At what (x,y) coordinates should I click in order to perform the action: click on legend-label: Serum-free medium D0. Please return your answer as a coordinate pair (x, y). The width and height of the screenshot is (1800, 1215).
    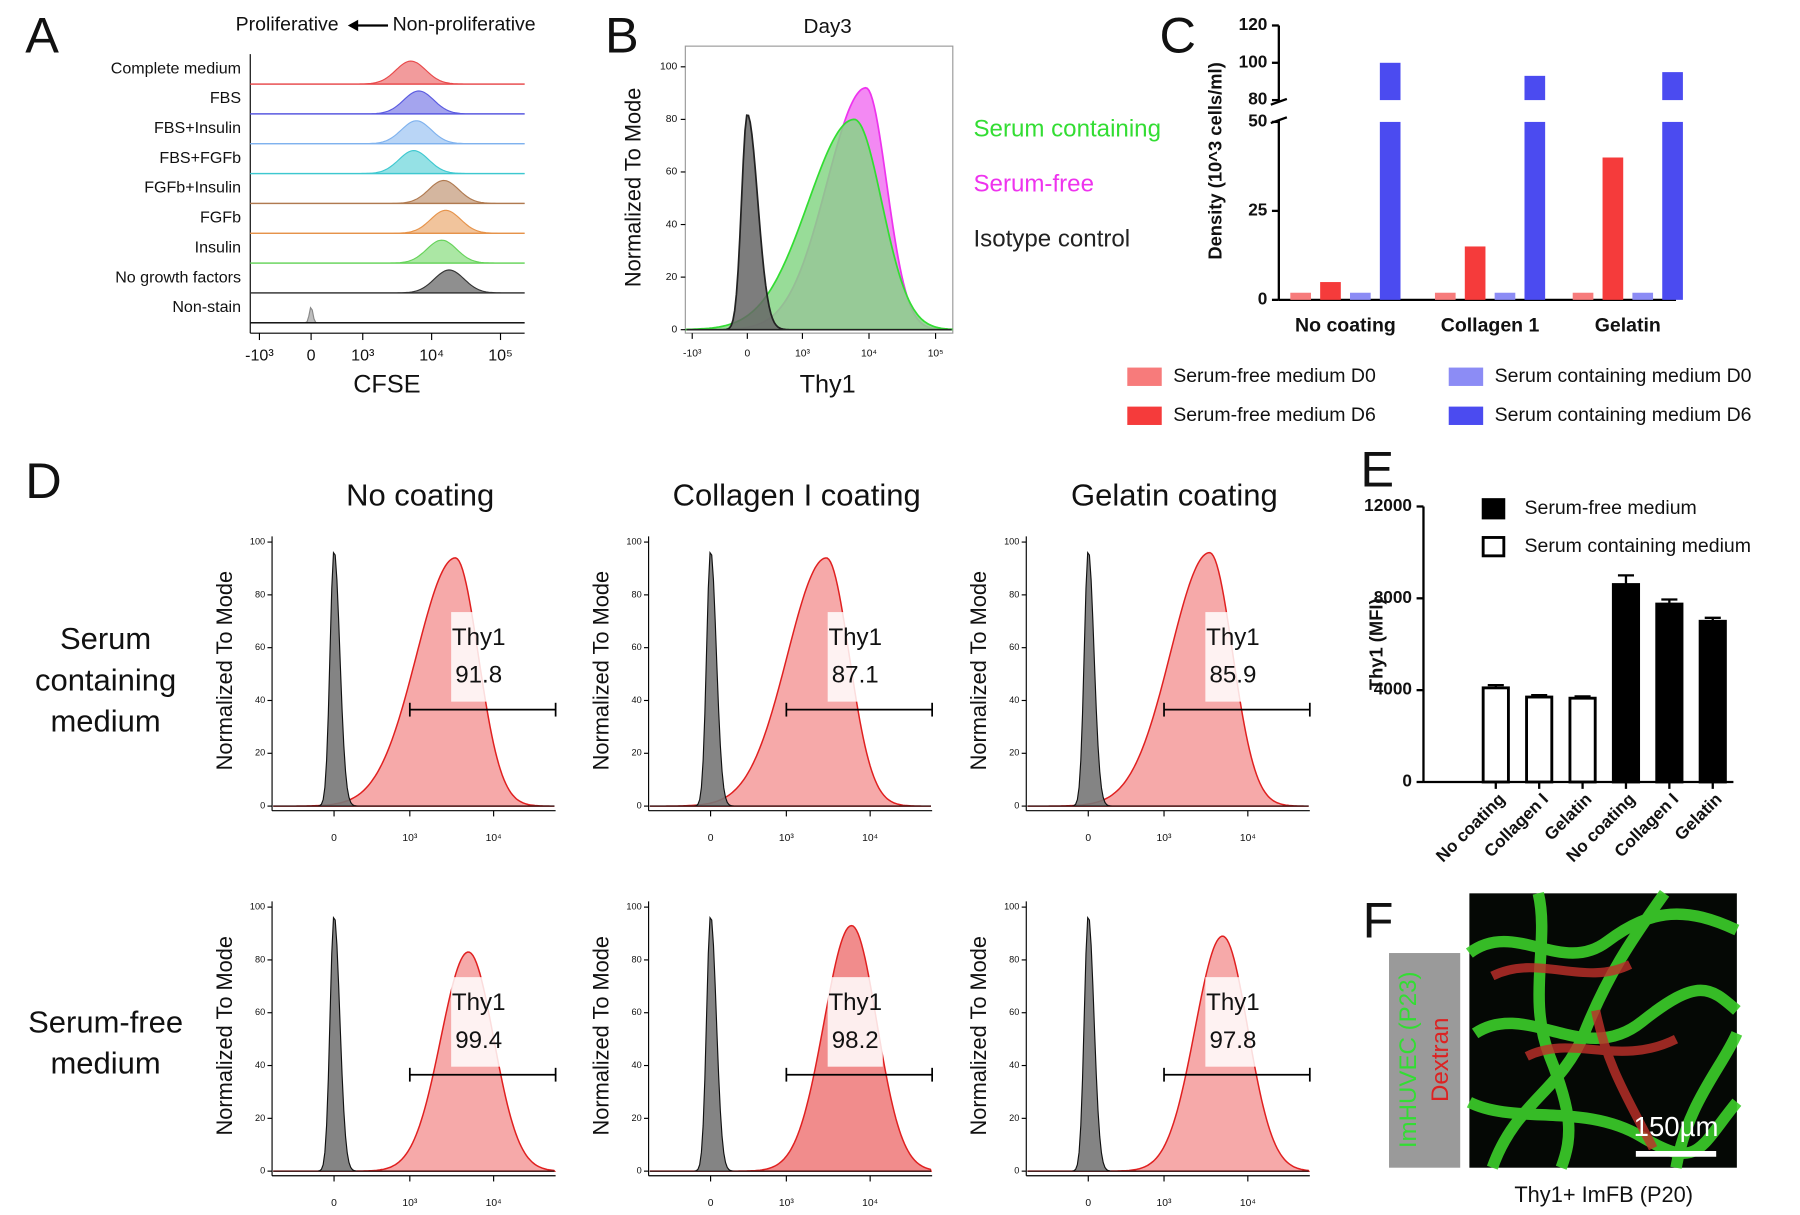
    Looking at the image, I should click on (1274, 376).